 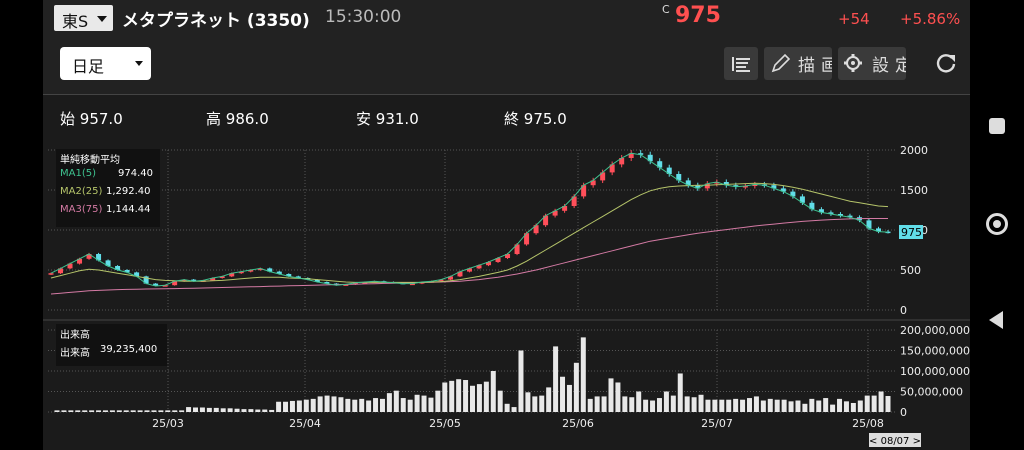 I want to click on indicator-list-button, so click(x=741, y=63).